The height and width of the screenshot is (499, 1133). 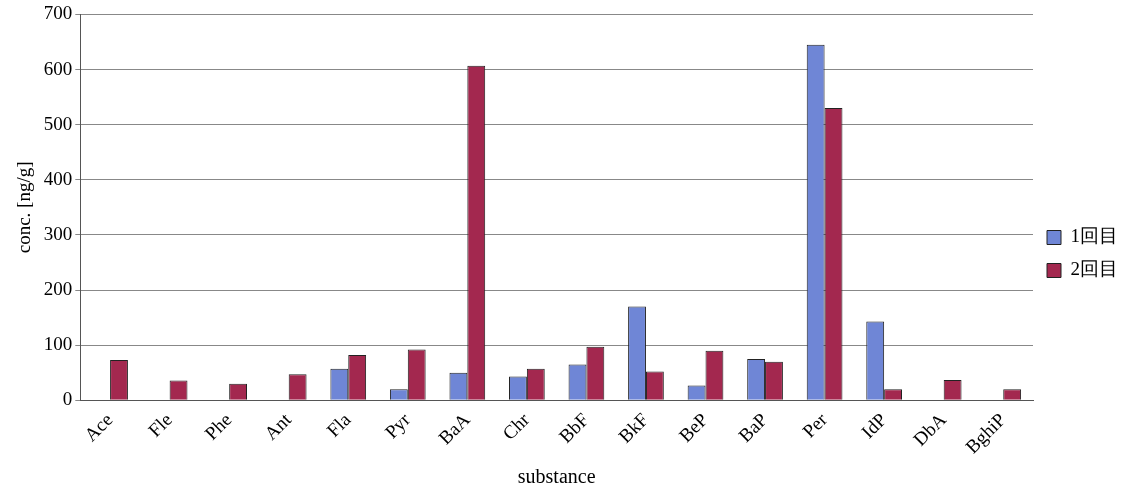 What do you see at coordinates (873, 425) in the screenshot?
I see `x-tick-label: IdP` at bounding box center [873, 425].